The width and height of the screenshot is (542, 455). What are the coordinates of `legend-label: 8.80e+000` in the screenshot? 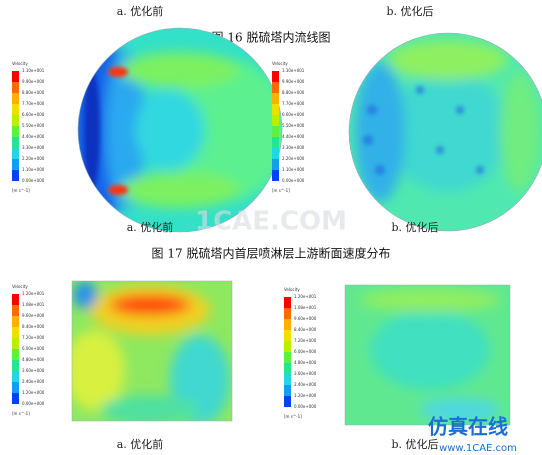 It's located at (293, 92).